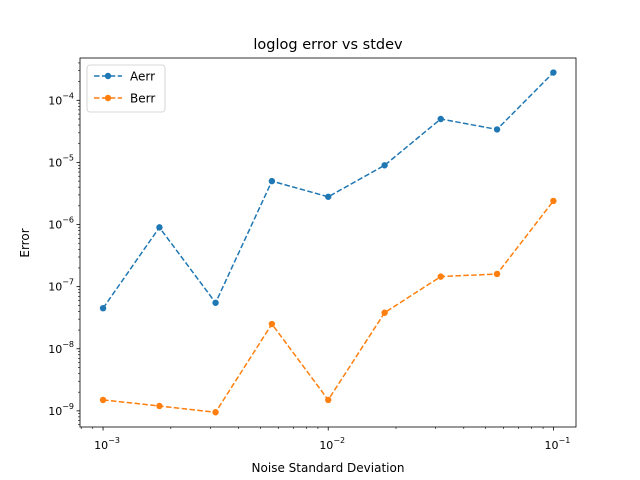 This screenshot has width=640, height=480. Describe the element at coordinates (328, 468) in the screenshot. I see `x-axis-label: Noise Standard Deviation` at that location.